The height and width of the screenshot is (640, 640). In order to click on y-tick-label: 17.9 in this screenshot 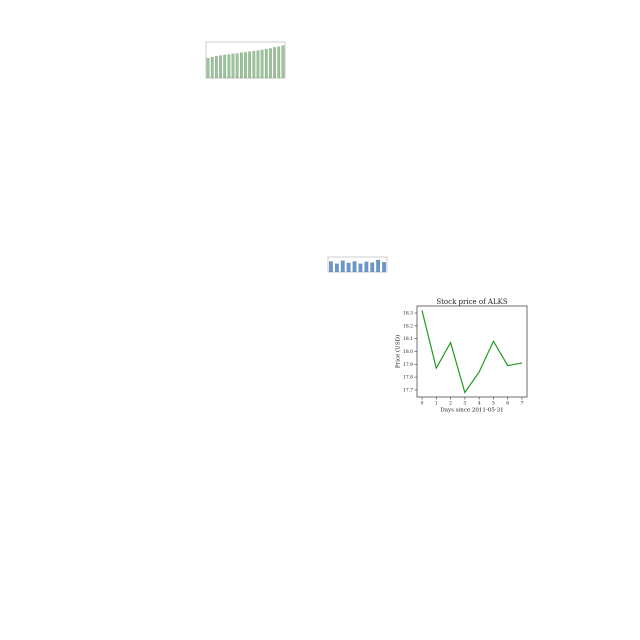, I will do `click(408, 365)`.